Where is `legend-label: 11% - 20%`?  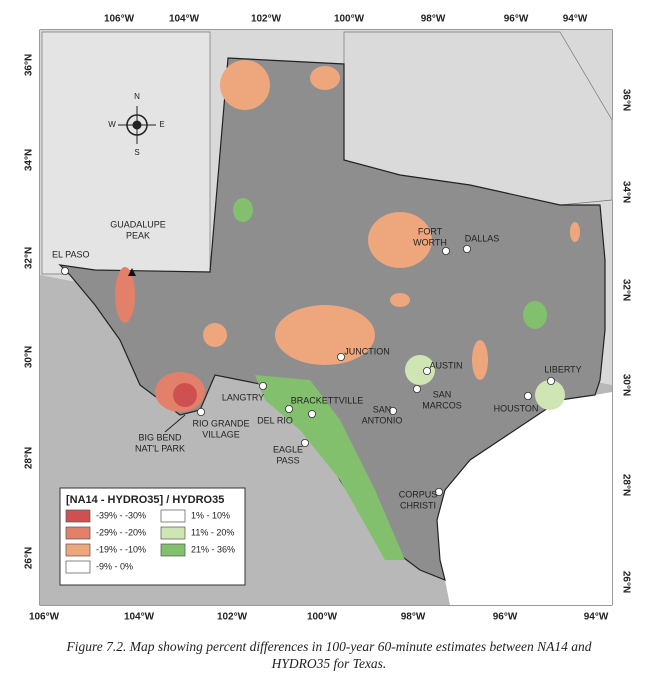 legend-label: 11% - 20% is located at coordinates (212, 532).